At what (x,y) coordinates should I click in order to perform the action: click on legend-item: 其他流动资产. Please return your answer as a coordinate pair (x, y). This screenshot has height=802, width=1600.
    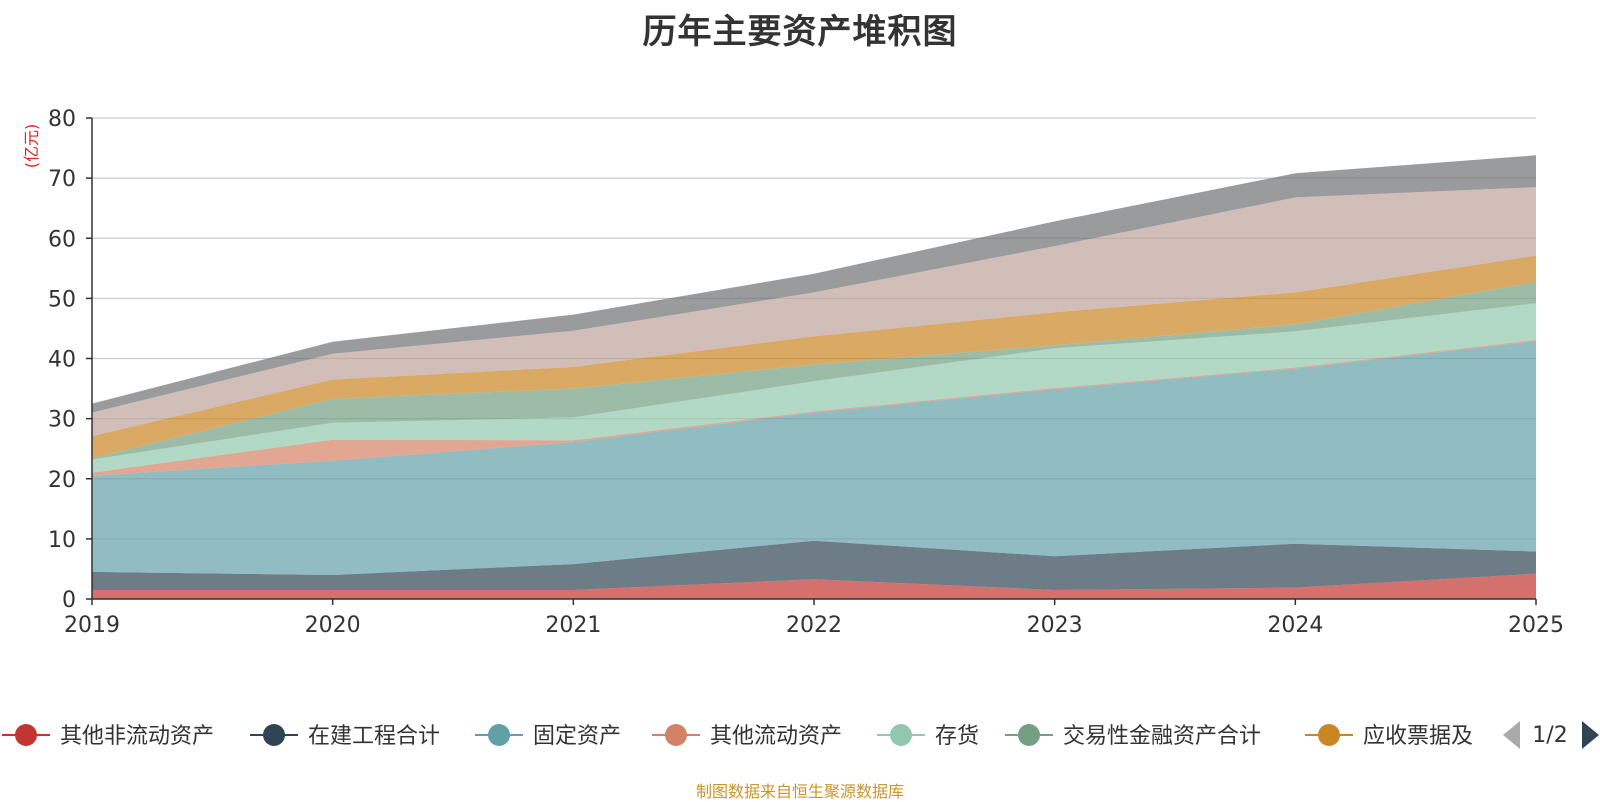
    Looking at the image, I should click on (747, 736).